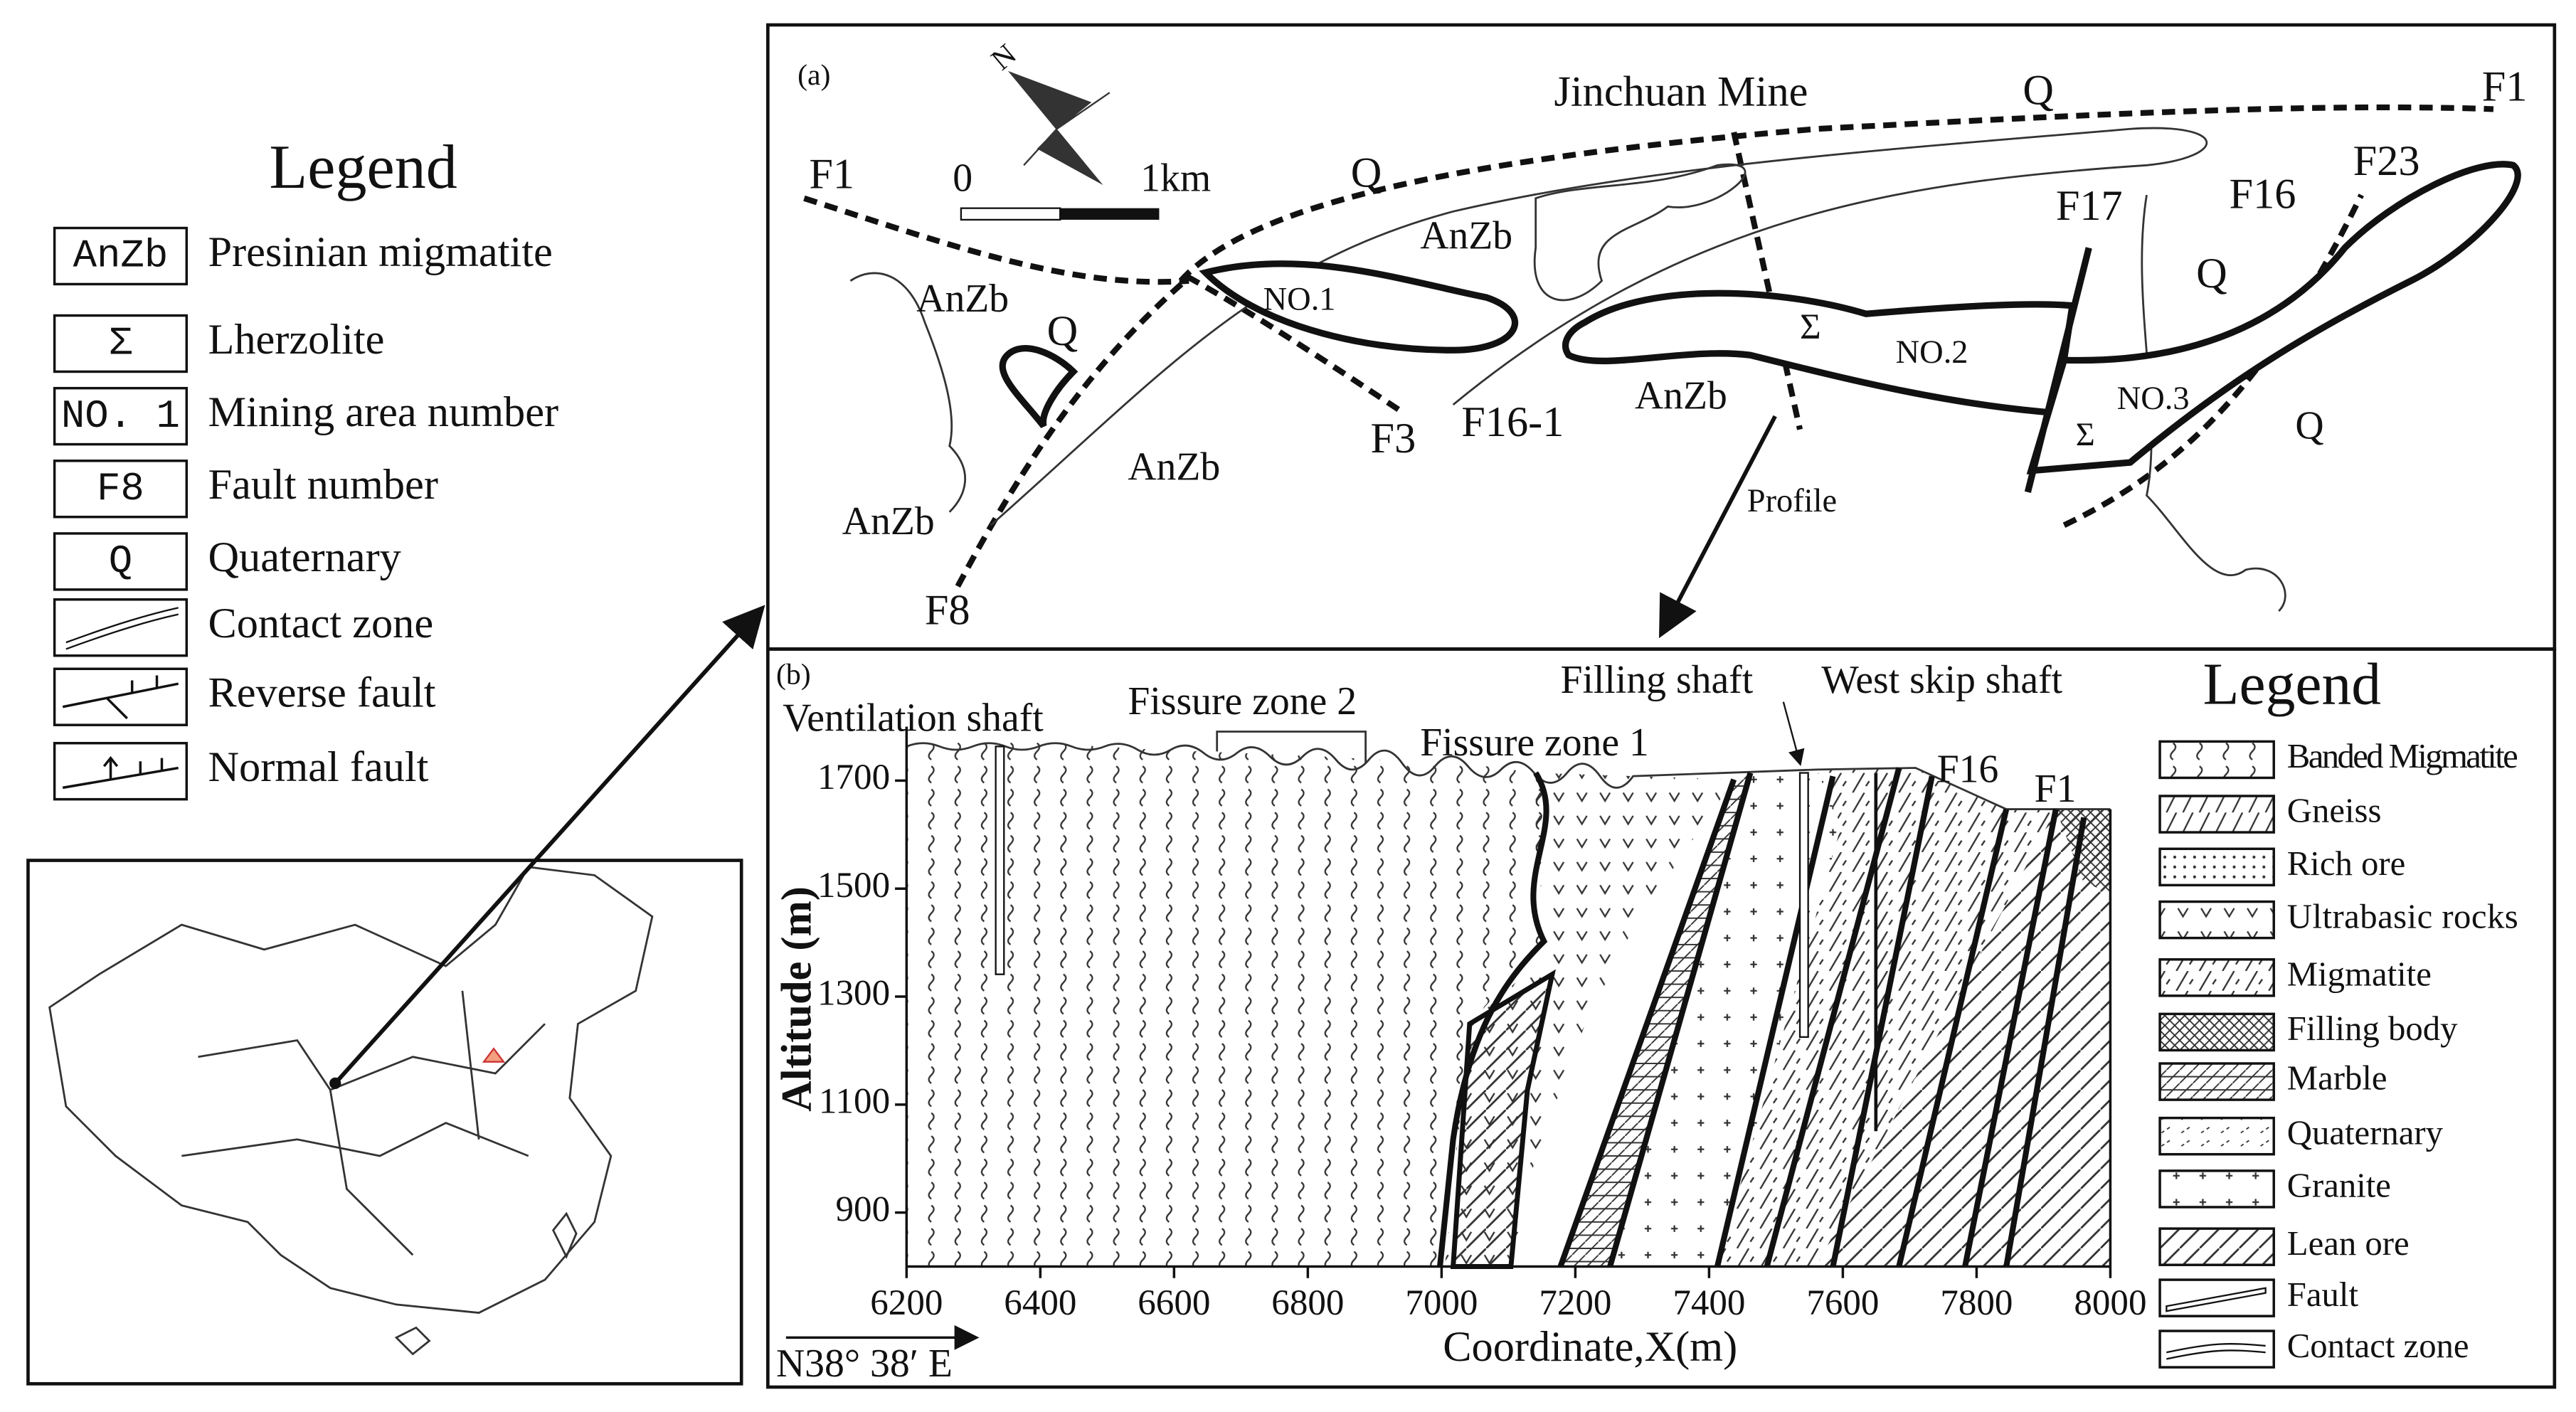  Describe the element at coordinates (2110, 1303) in the screenshot. I see `x-tick-label: 8000` at that location.